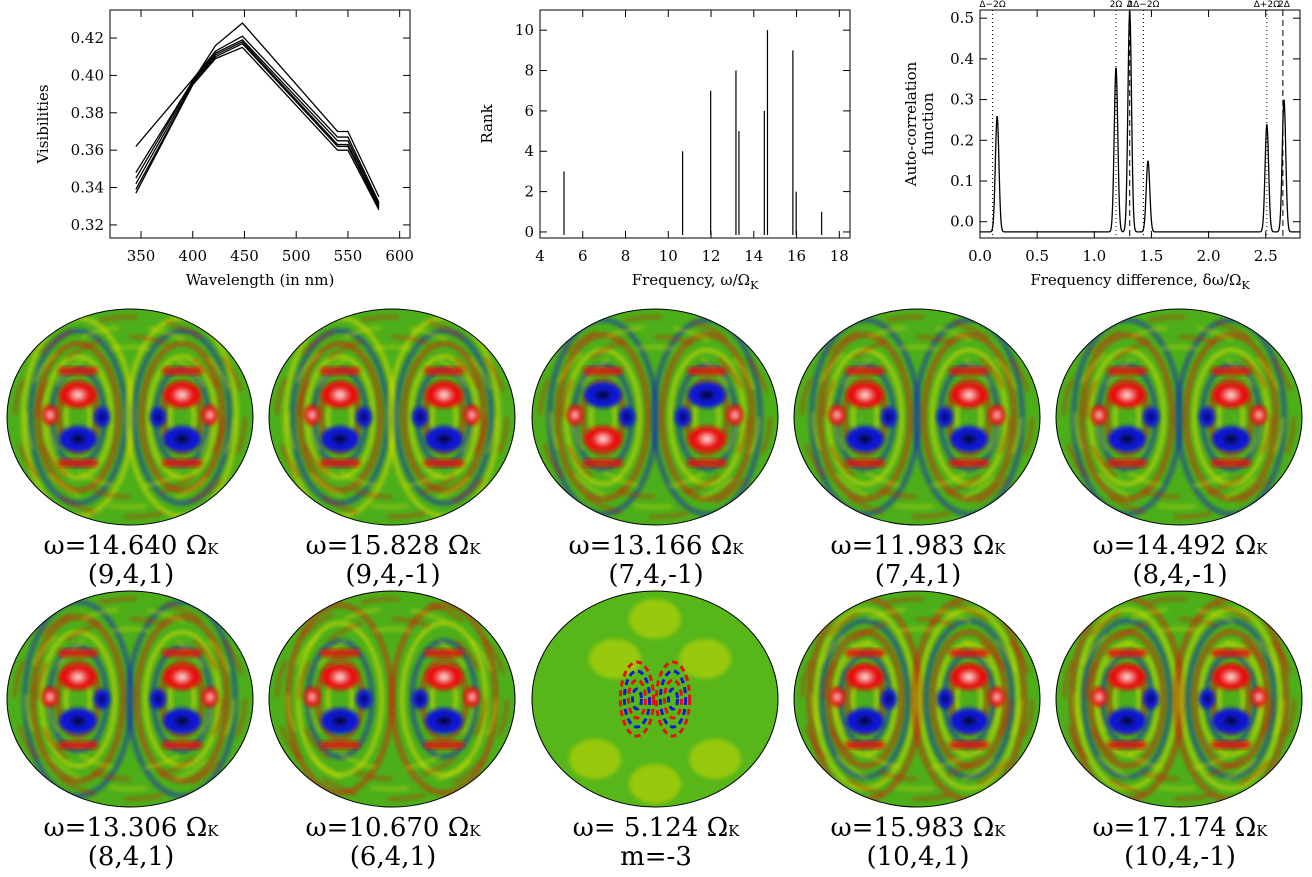 The width and height of the screenshot is (1312, 877). Describe the element at coordinates (487, 123) in the screenshot. I see `y-axis-label: Rank` at that location.